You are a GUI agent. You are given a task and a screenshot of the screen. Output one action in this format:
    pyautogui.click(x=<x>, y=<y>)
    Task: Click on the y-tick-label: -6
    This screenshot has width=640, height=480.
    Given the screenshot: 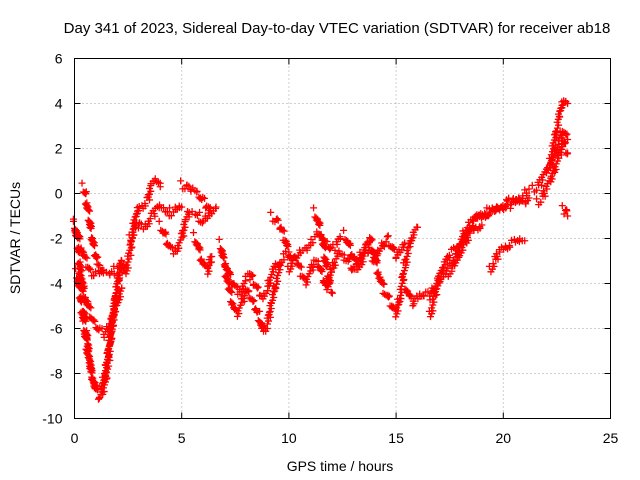 What is the action you would take?
    pyautogui.click(x=56, y=329)
    